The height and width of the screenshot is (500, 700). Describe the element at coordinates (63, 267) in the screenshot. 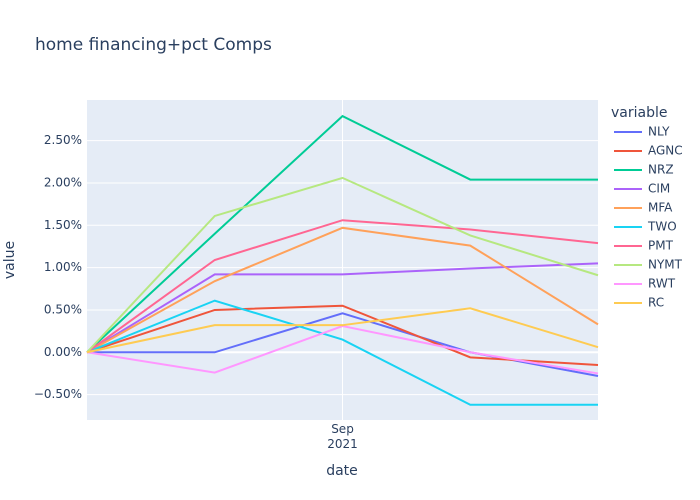

I see `y-tick-label: 1.00%` at that location.